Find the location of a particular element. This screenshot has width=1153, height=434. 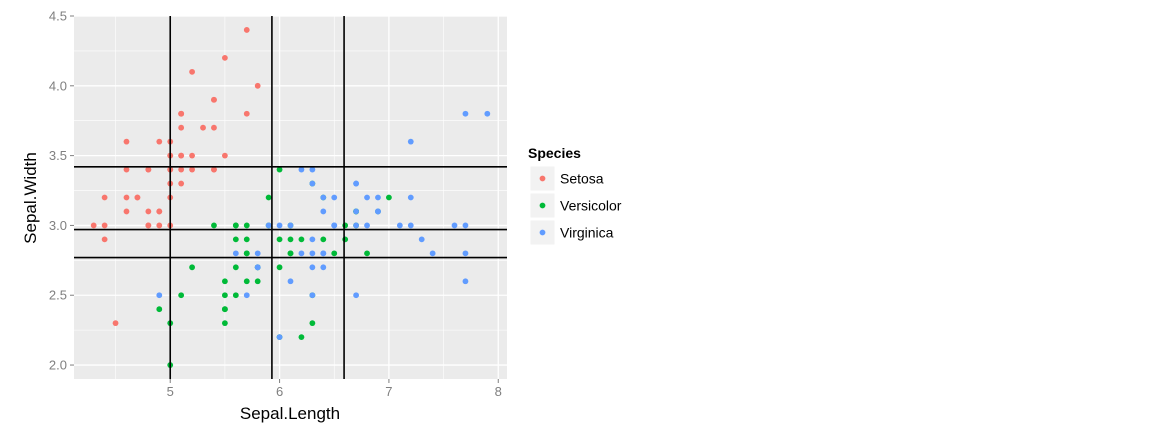

legend-marker-virginica is located at coordinates (542, 232).